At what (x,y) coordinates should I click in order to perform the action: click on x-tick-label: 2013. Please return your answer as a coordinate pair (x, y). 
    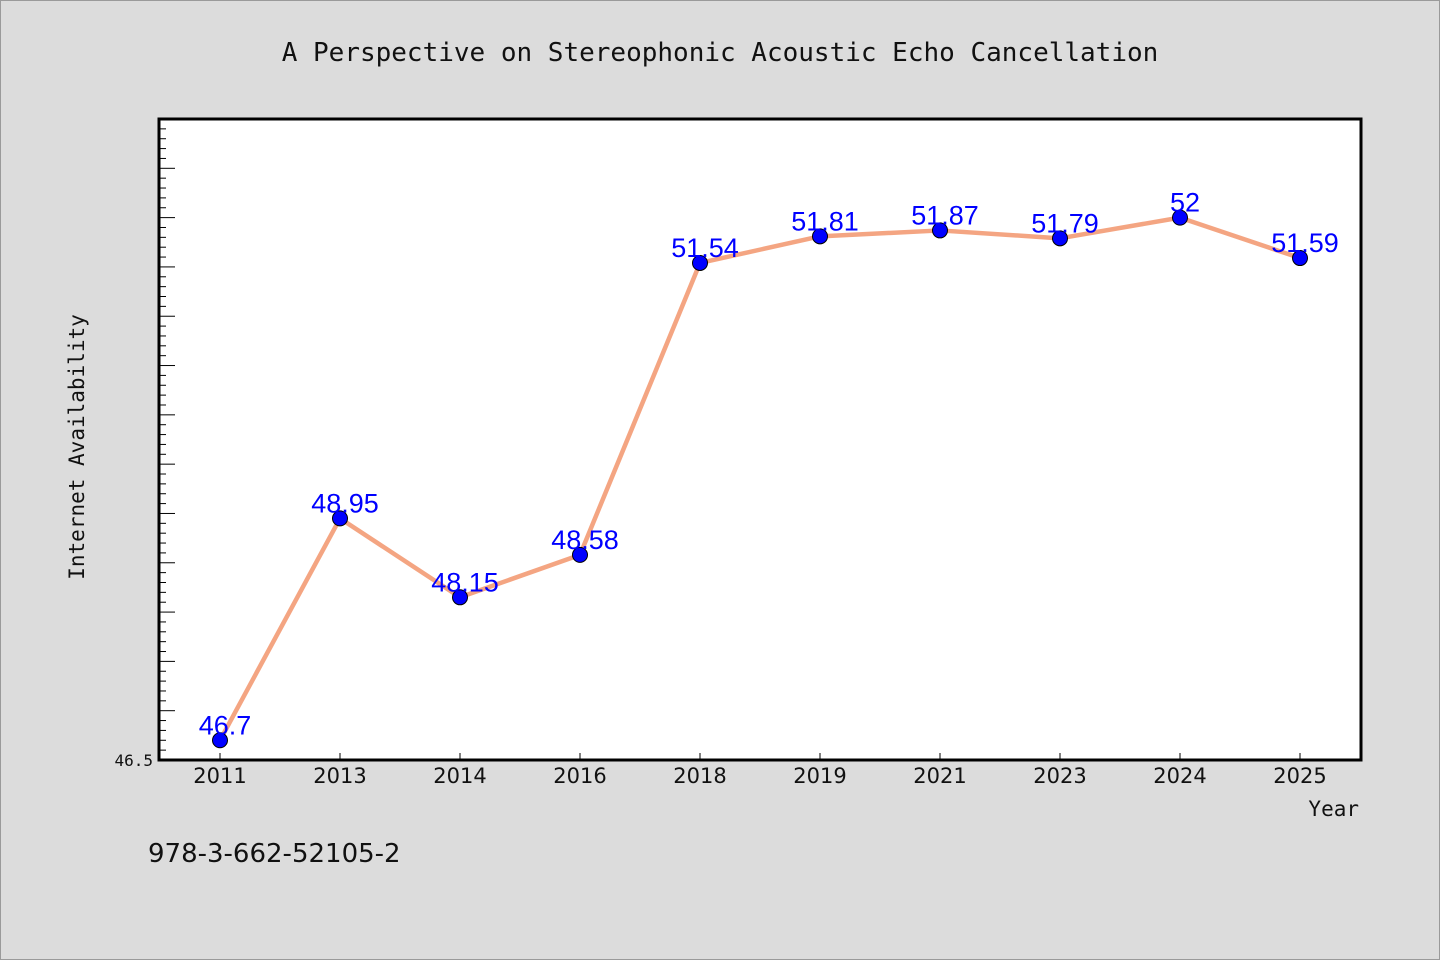
    Looking at the image, I should click on (339, 776).